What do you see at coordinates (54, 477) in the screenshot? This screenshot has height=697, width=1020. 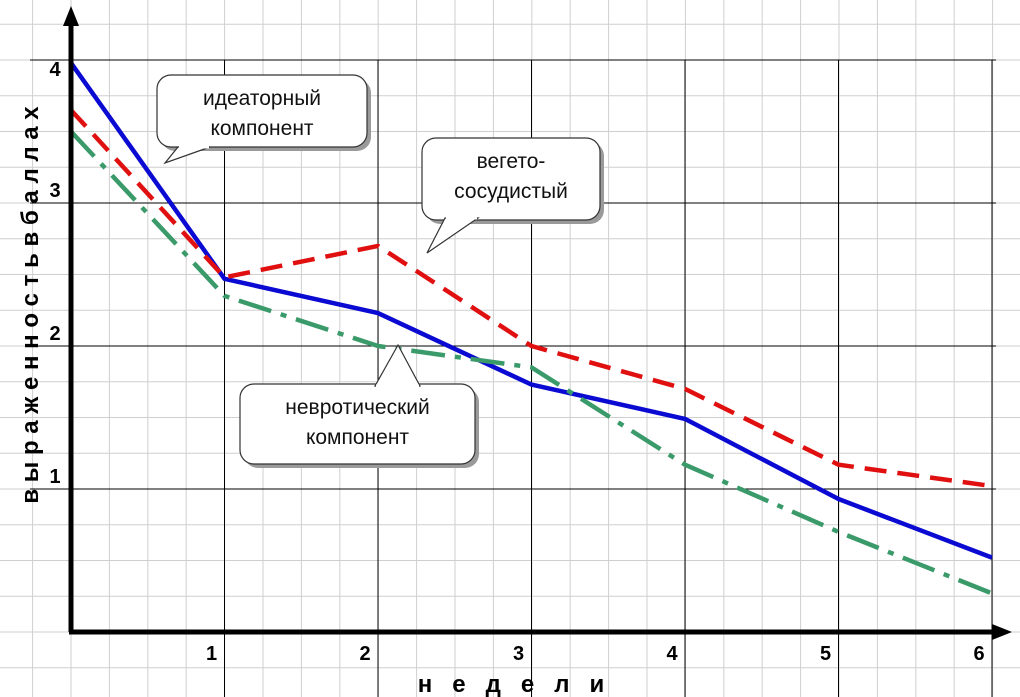 I see `y-tick-label: 1` at bounding box center [54, 477].